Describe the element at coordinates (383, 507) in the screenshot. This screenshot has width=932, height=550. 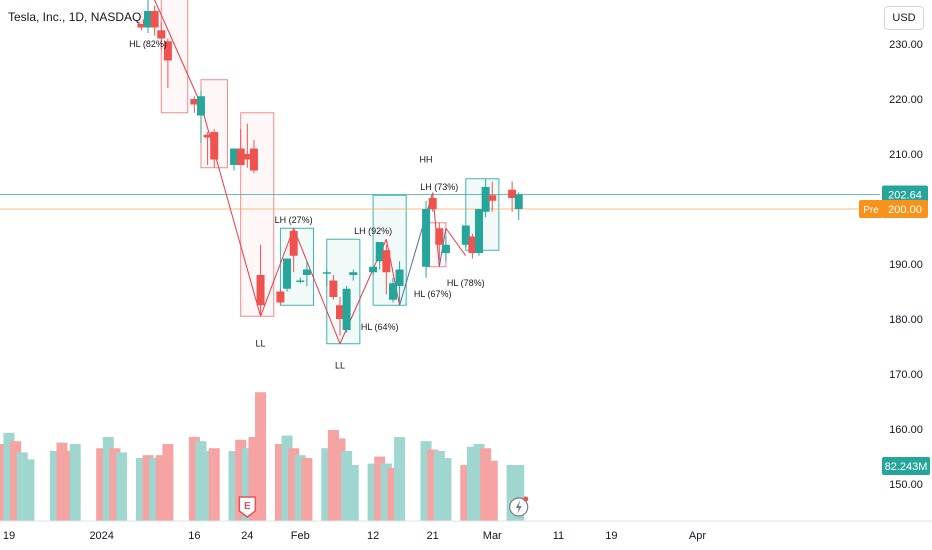
I see `event-markers: E` at that location.